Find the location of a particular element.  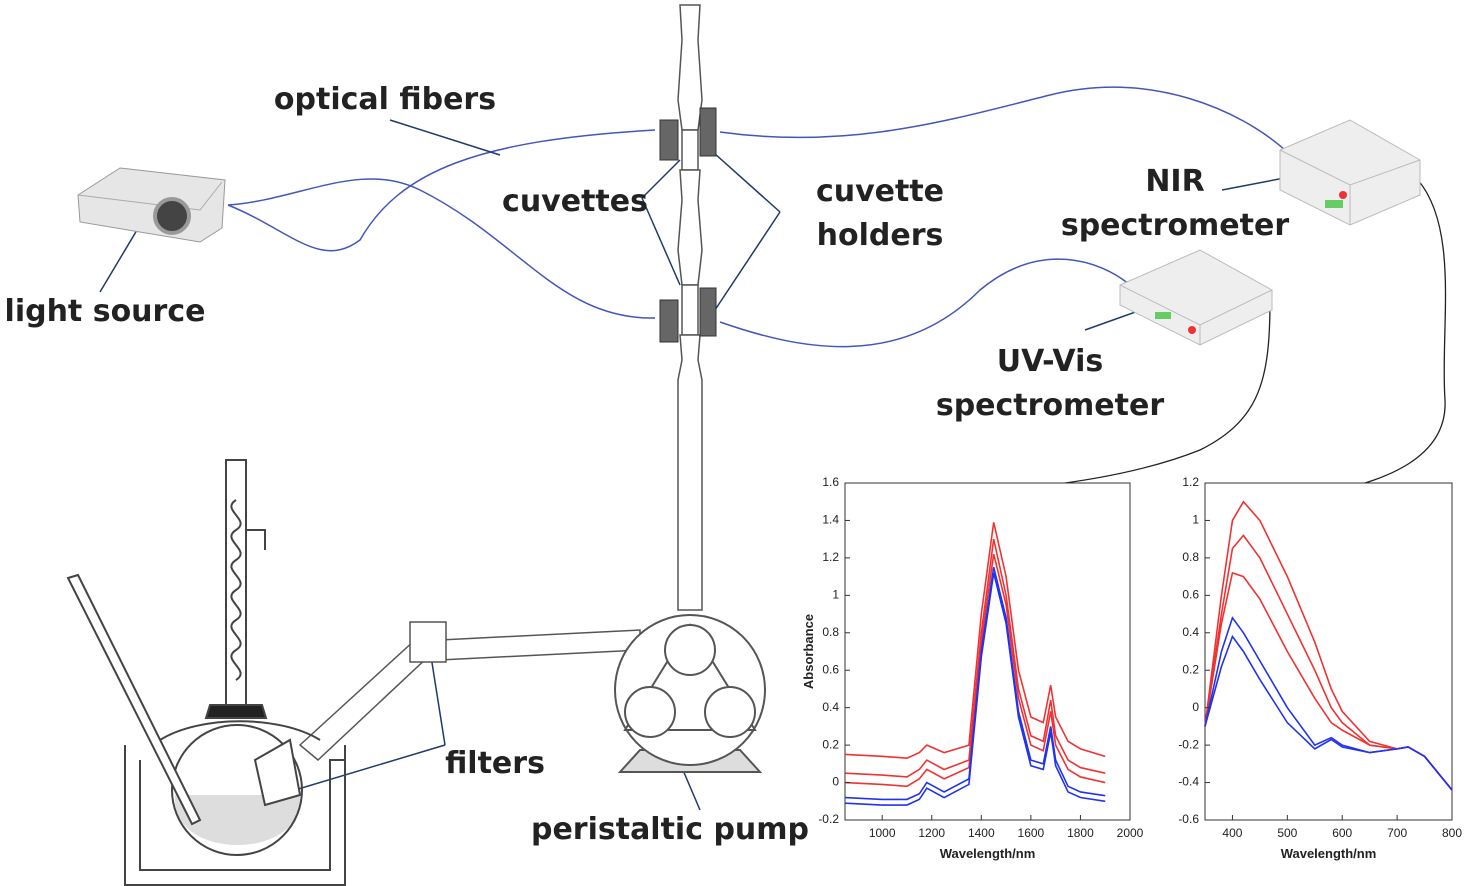

projector-edge is located at coordinates (150, 196).